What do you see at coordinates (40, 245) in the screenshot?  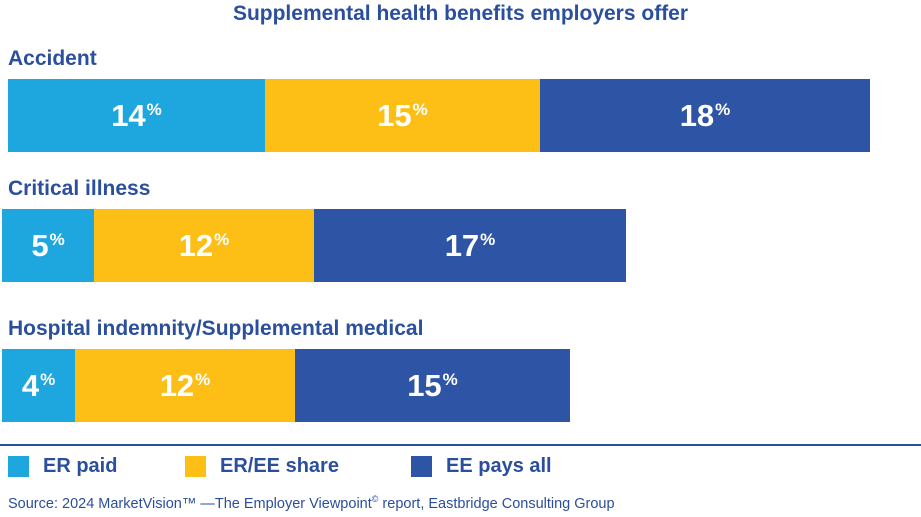 I see `data-label: 5` at bounding box center [40, 245].